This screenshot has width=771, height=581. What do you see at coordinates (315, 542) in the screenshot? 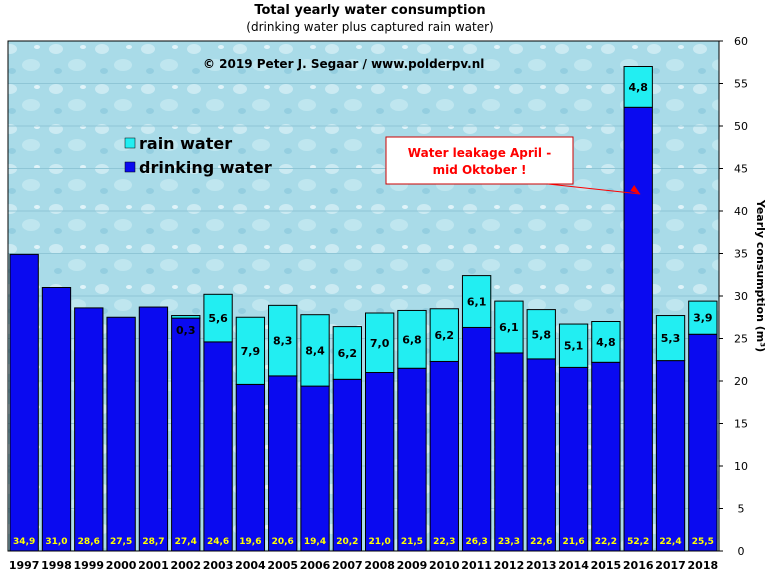
I see `data-label-drinking: 19,4` at bounding box center [315, 542].